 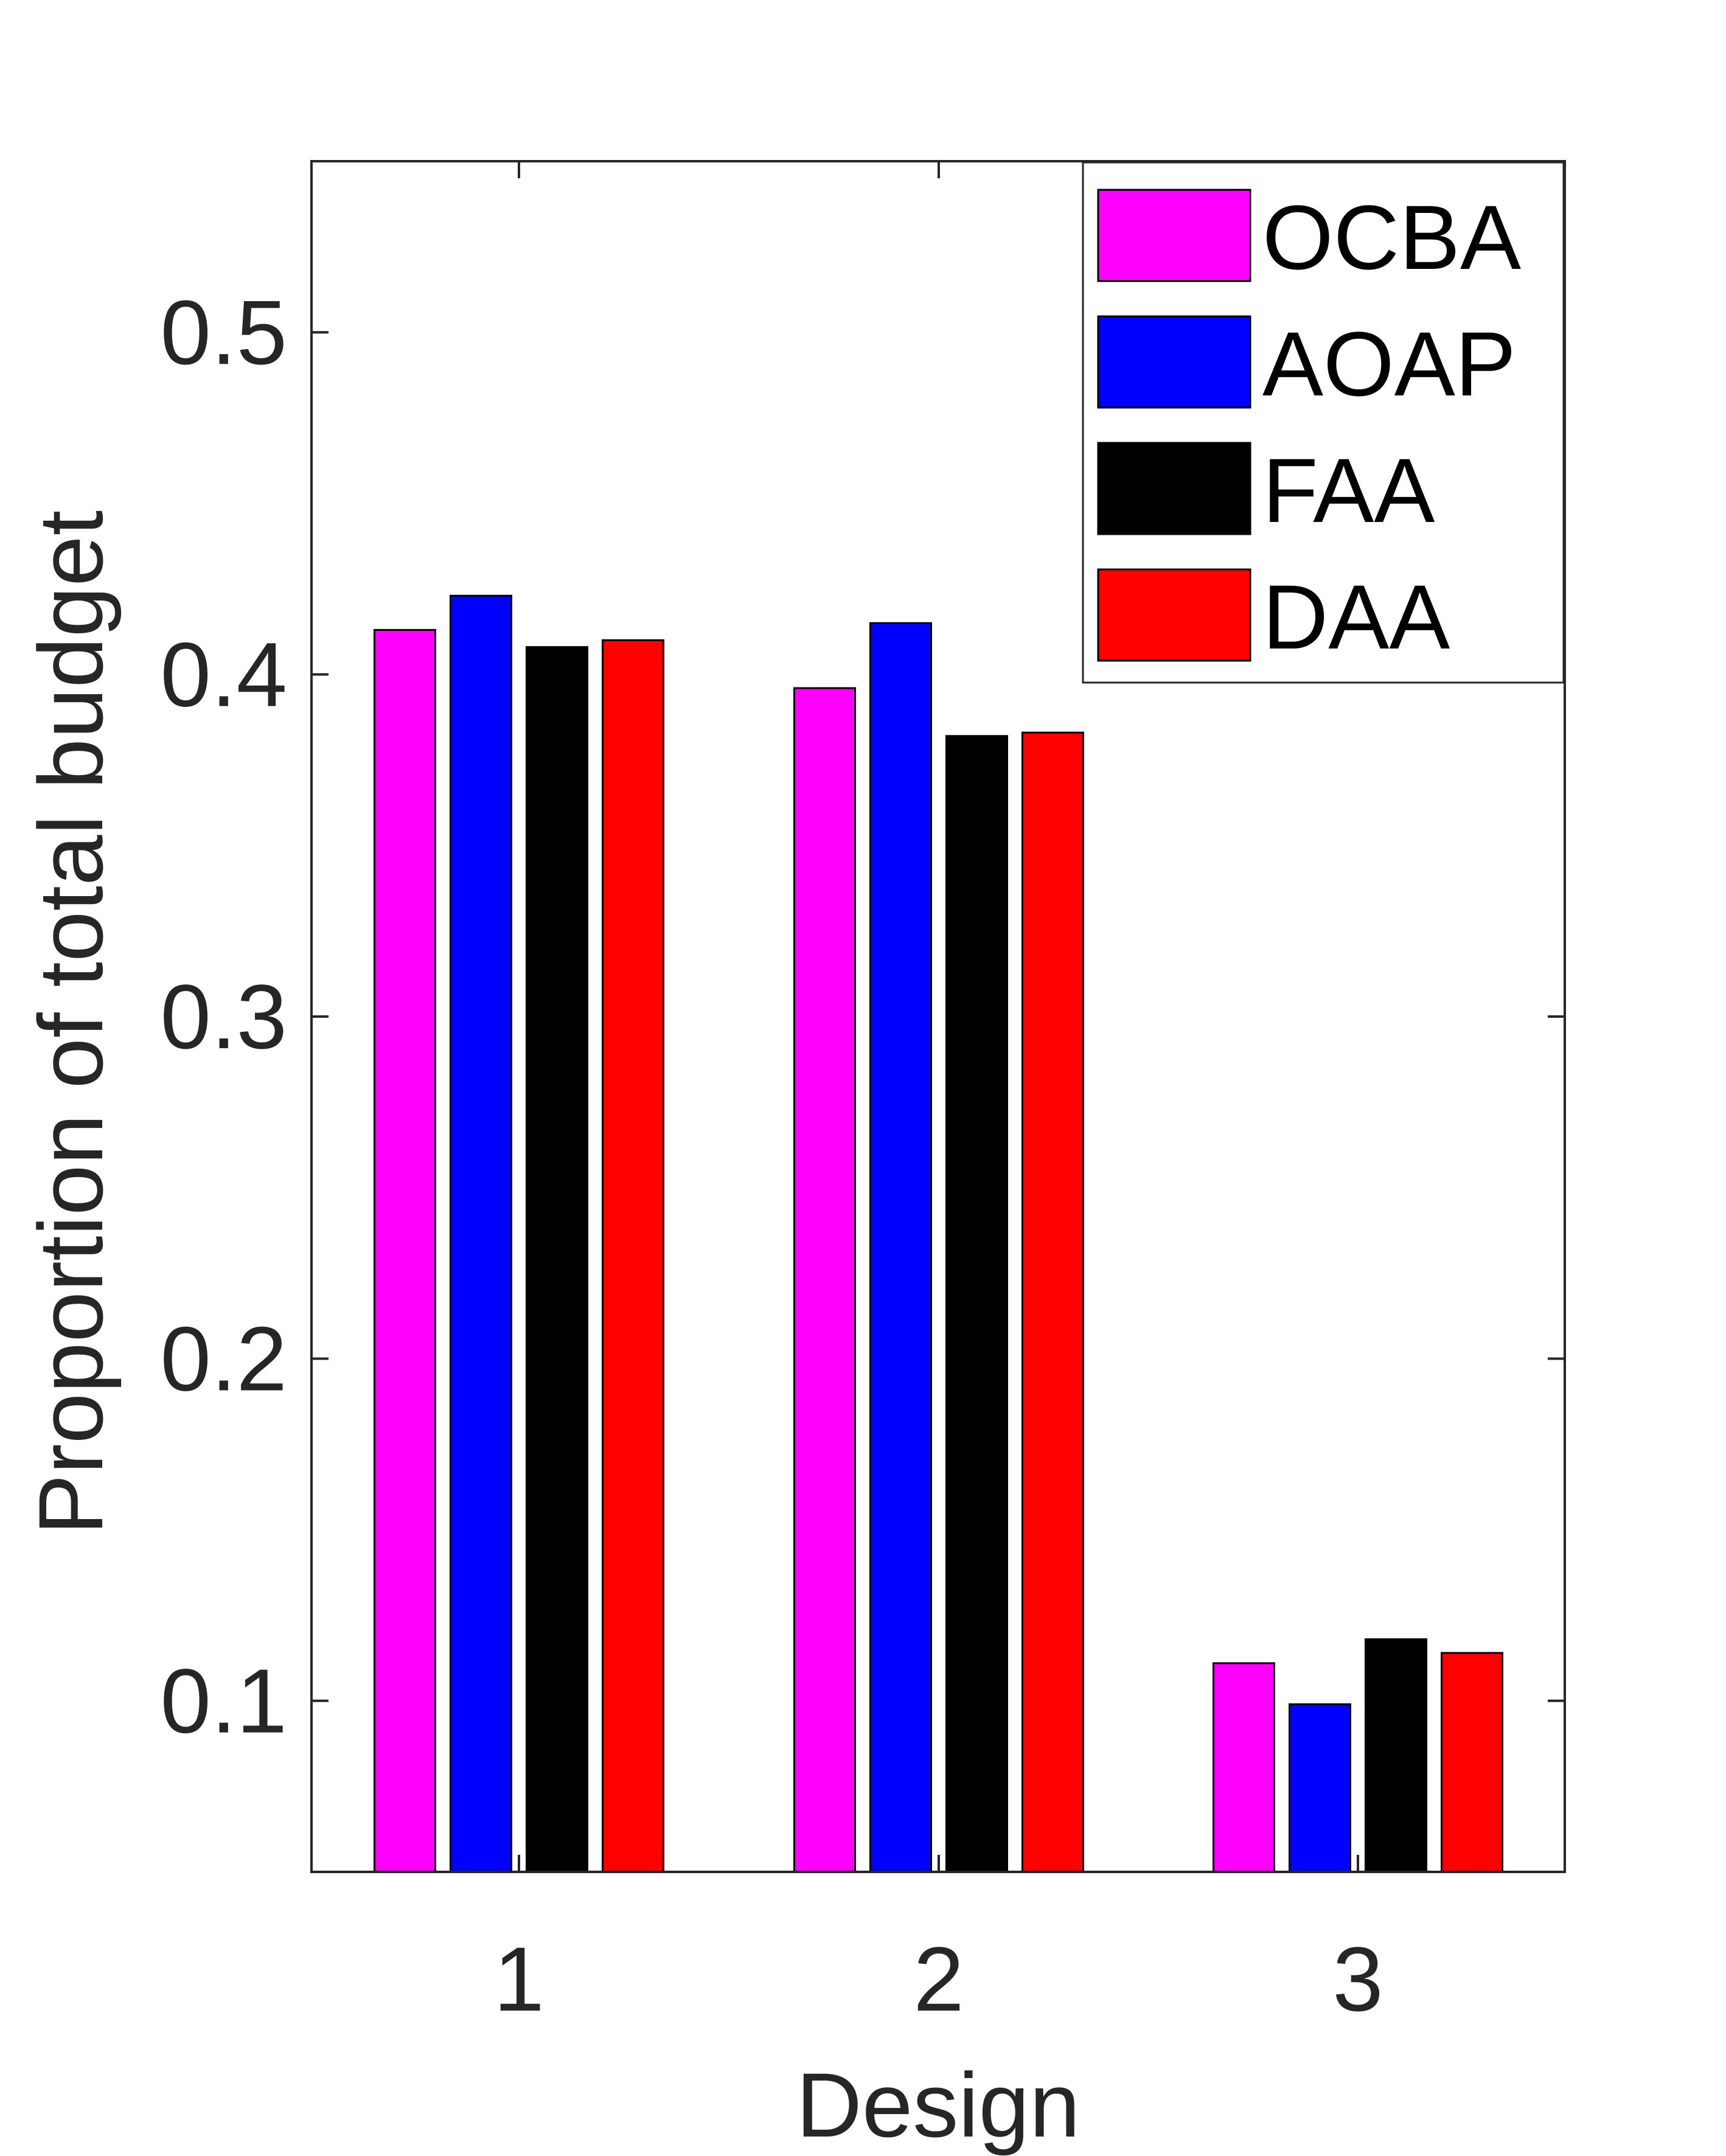 What do you see at coordinates (1357, 1979) in the screenshot?
I see `x-tick-label: 3` at bounding box center [1357, 1979].